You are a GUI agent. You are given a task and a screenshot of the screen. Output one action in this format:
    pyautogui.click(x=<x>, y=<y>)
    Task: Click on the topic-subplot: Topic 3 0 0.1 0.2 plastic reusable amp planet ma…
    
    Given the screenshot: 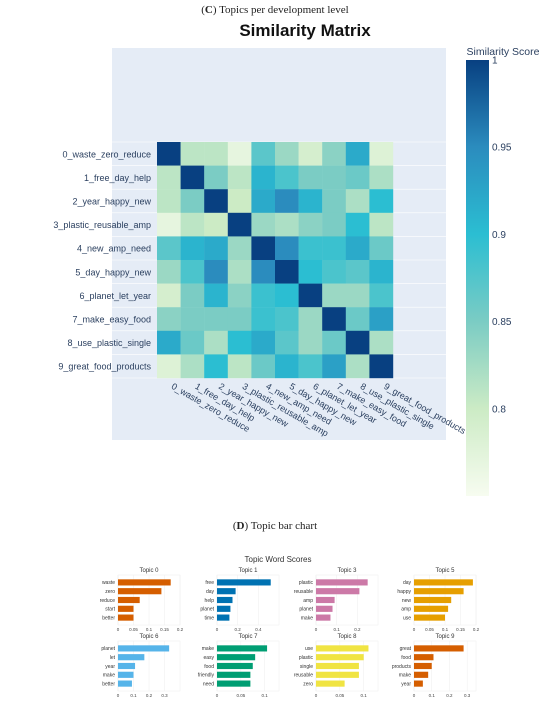 What is the action you would take?
    pyautogui.click(x=336, y=600)
    